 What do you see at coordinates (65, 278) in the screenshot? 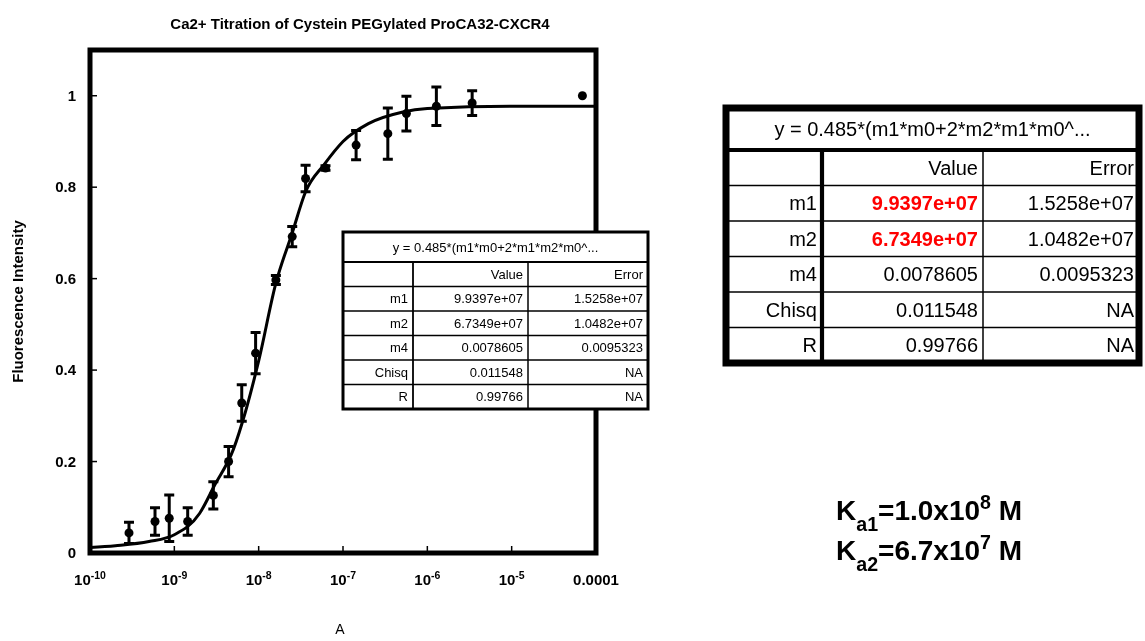
I see `y-tick-label: 0.6` at bounding box center [65, 278].